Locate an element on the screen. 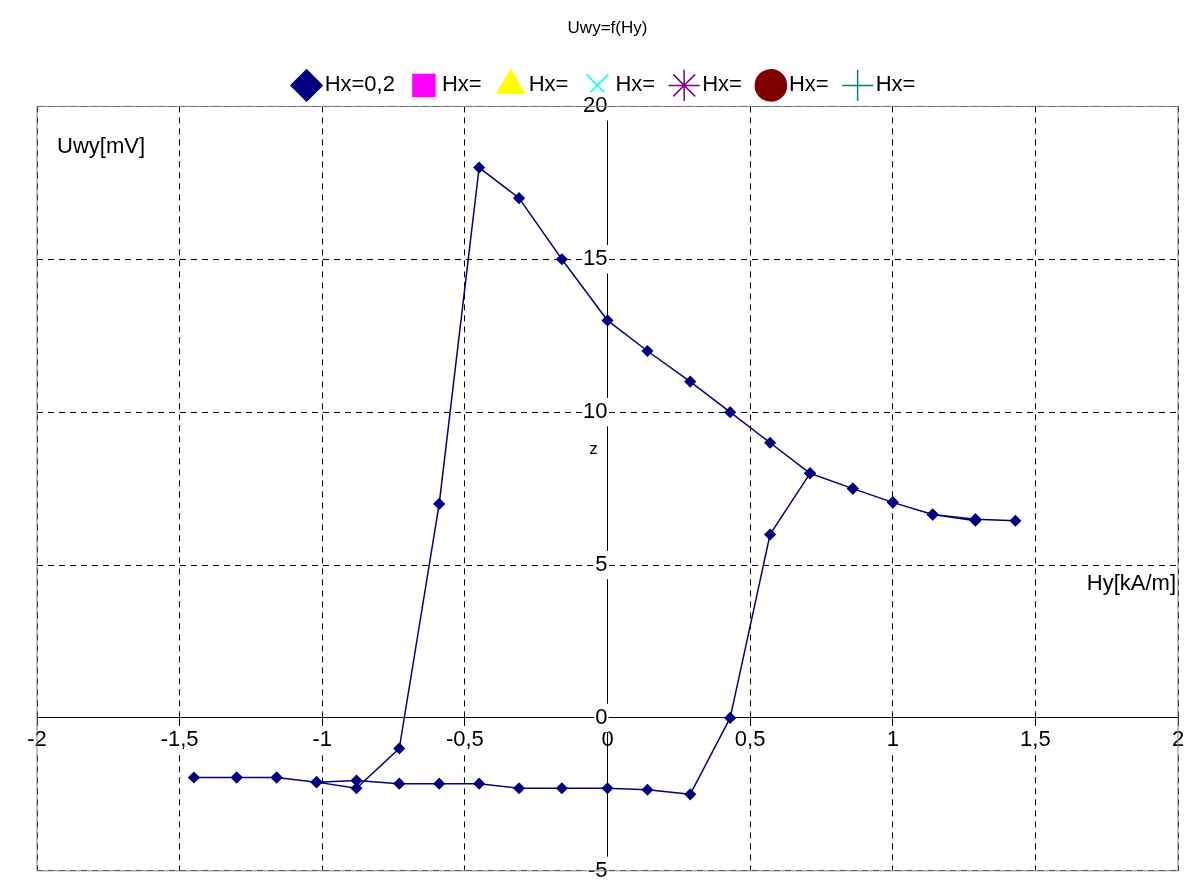  x-tick-label: 1,5 is located at coordinates (1035, 739).